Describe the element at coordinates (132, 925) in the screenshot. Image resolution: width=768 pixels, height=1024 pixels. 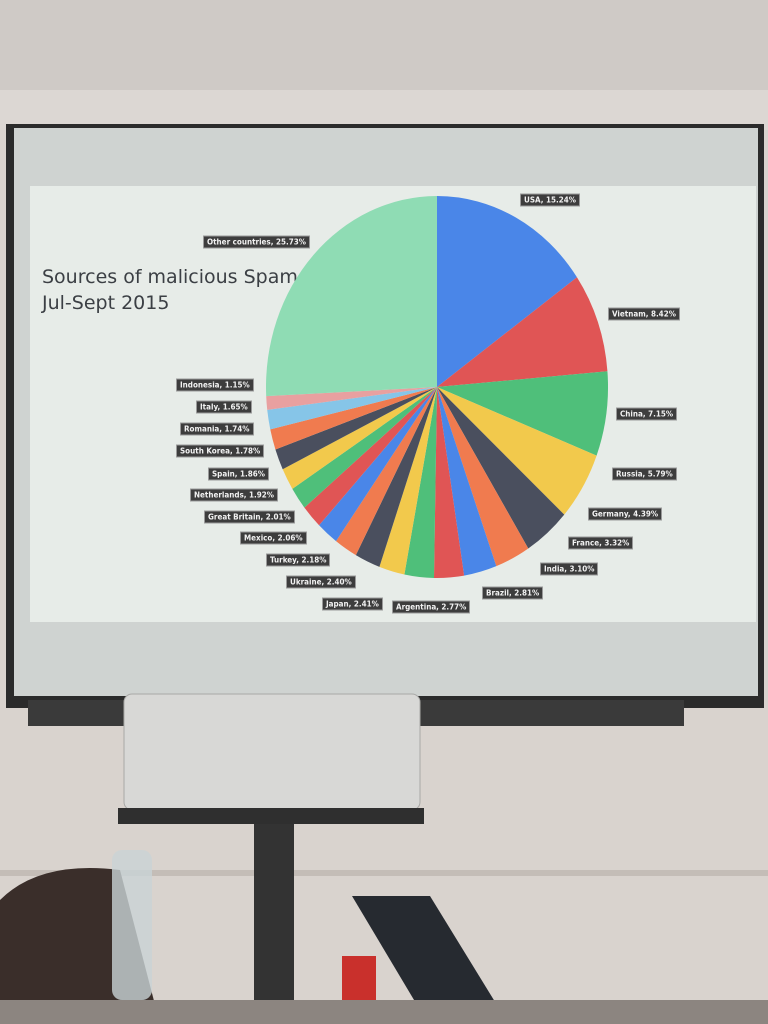
I see `water-bottle` at that location.